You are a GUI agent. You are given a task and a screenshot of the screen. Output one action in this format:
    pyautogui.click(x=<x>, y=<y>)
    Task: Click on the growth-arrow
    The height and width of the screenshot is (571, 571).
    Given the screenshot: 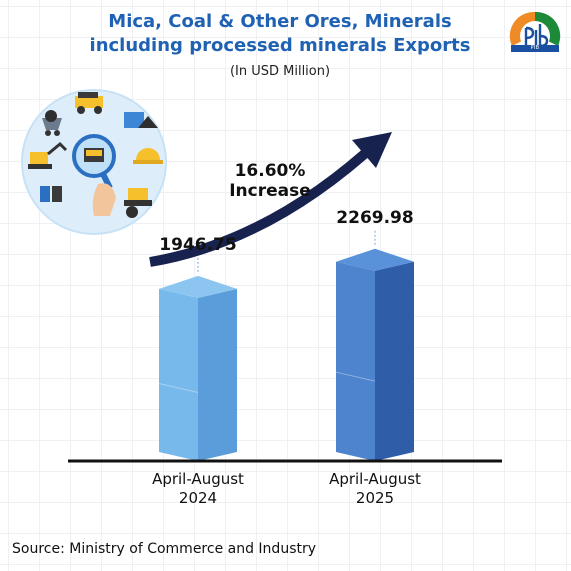 What is the action you would take?
    pyautogui.click(x=266, y=201)
    